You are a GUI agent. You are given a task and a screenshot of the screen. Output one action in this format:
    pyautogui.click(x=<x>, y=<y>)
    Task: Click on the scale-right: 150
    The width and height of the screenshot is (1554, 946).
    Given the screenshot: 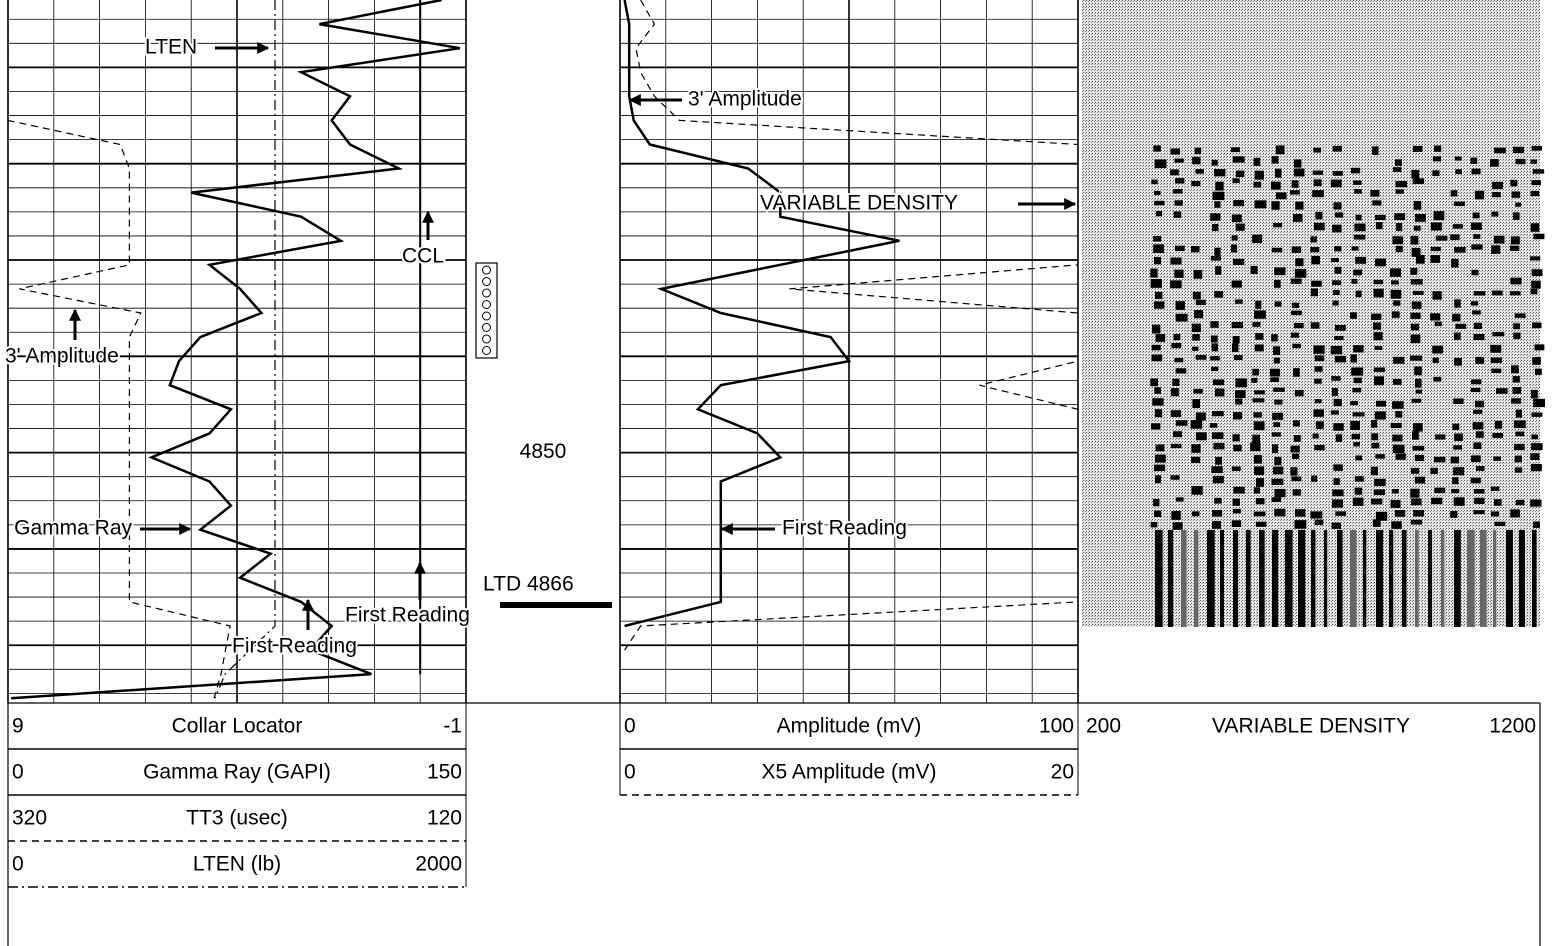 What is the action you would take?
    pyautogui.click(x=444, y=772)
    